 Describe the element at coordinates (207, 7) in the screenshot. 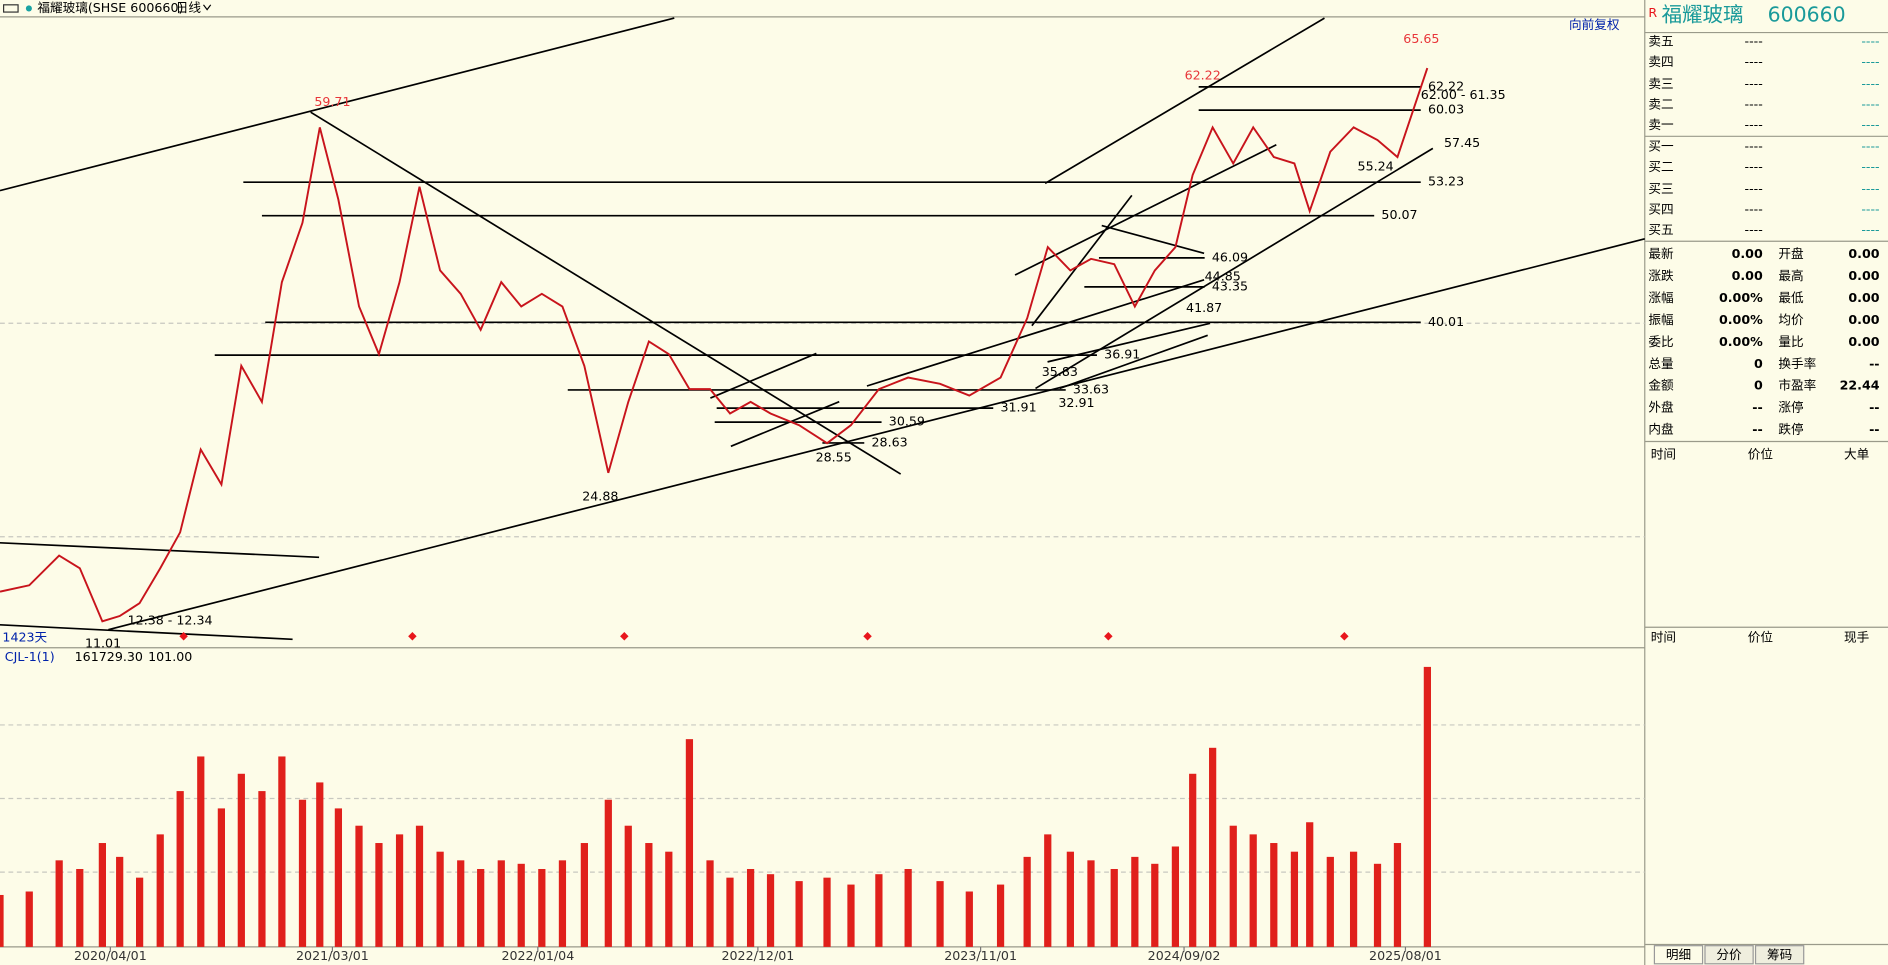

I see `dropdown-arrow` at that location.